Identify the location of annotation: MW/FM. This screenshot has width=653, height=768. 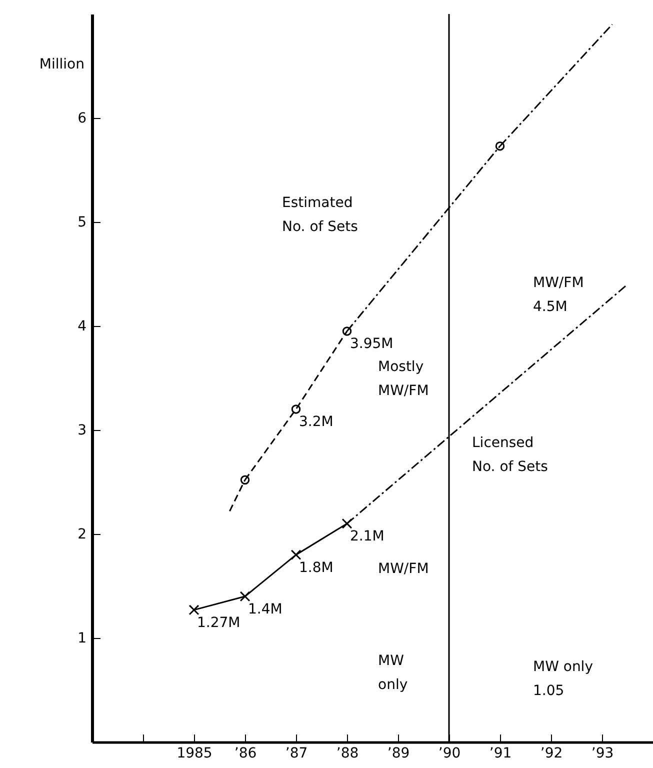
(403, 569).